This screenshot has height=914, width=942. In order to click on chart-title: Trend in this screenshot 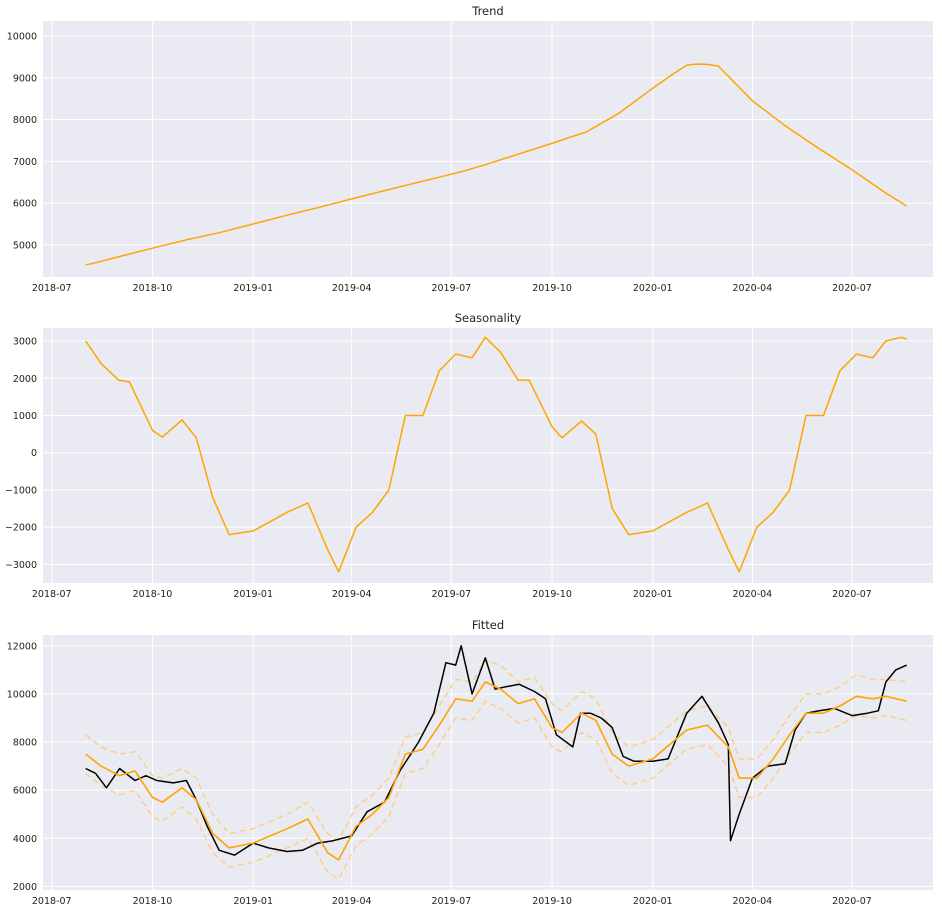, I will do `click(487, 11)`.